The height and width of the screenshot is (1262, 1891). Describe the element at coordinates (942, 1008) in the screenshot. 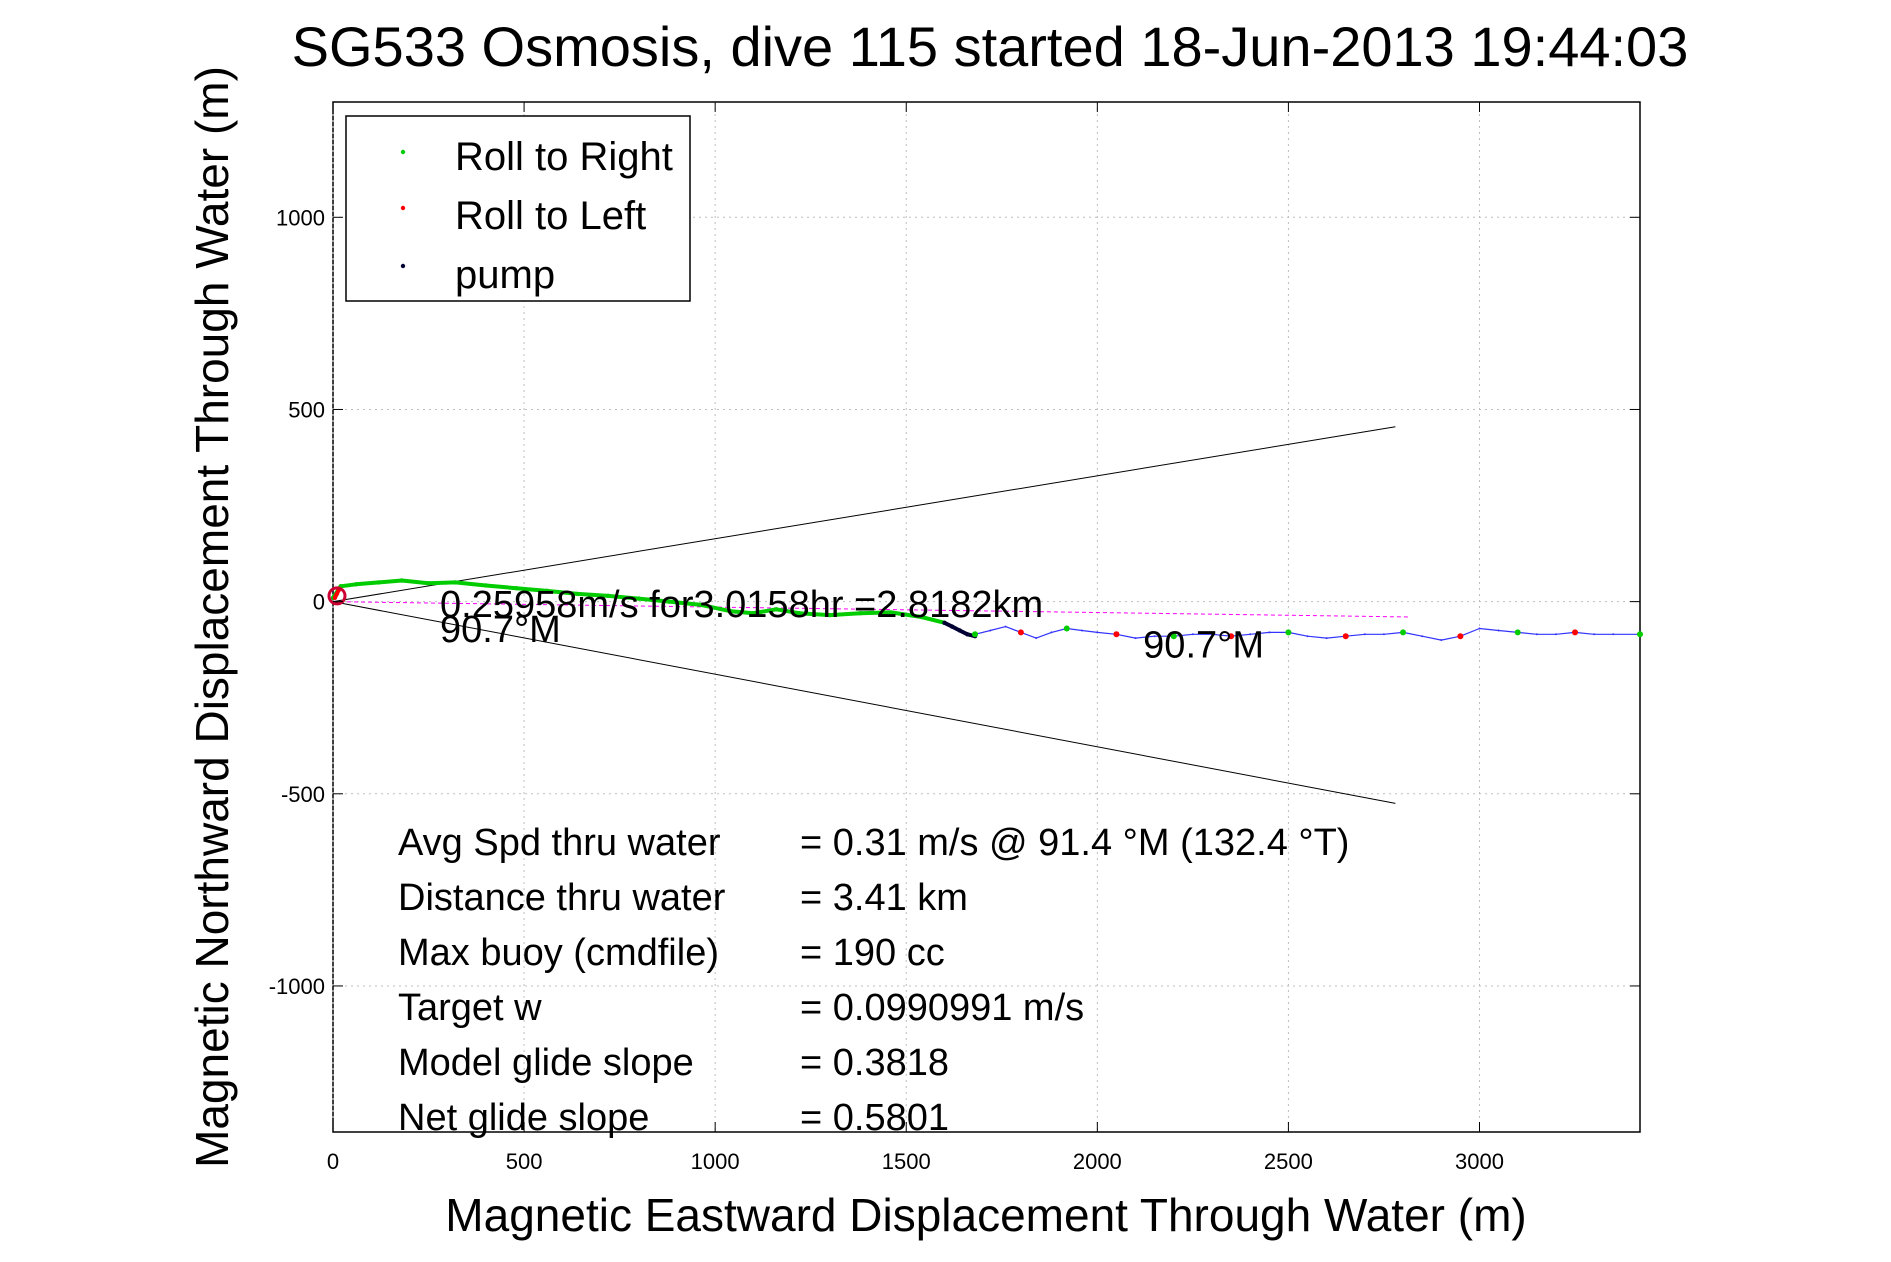

I see `stat-value-target-w: = 0.0990991 m/s` at that location.